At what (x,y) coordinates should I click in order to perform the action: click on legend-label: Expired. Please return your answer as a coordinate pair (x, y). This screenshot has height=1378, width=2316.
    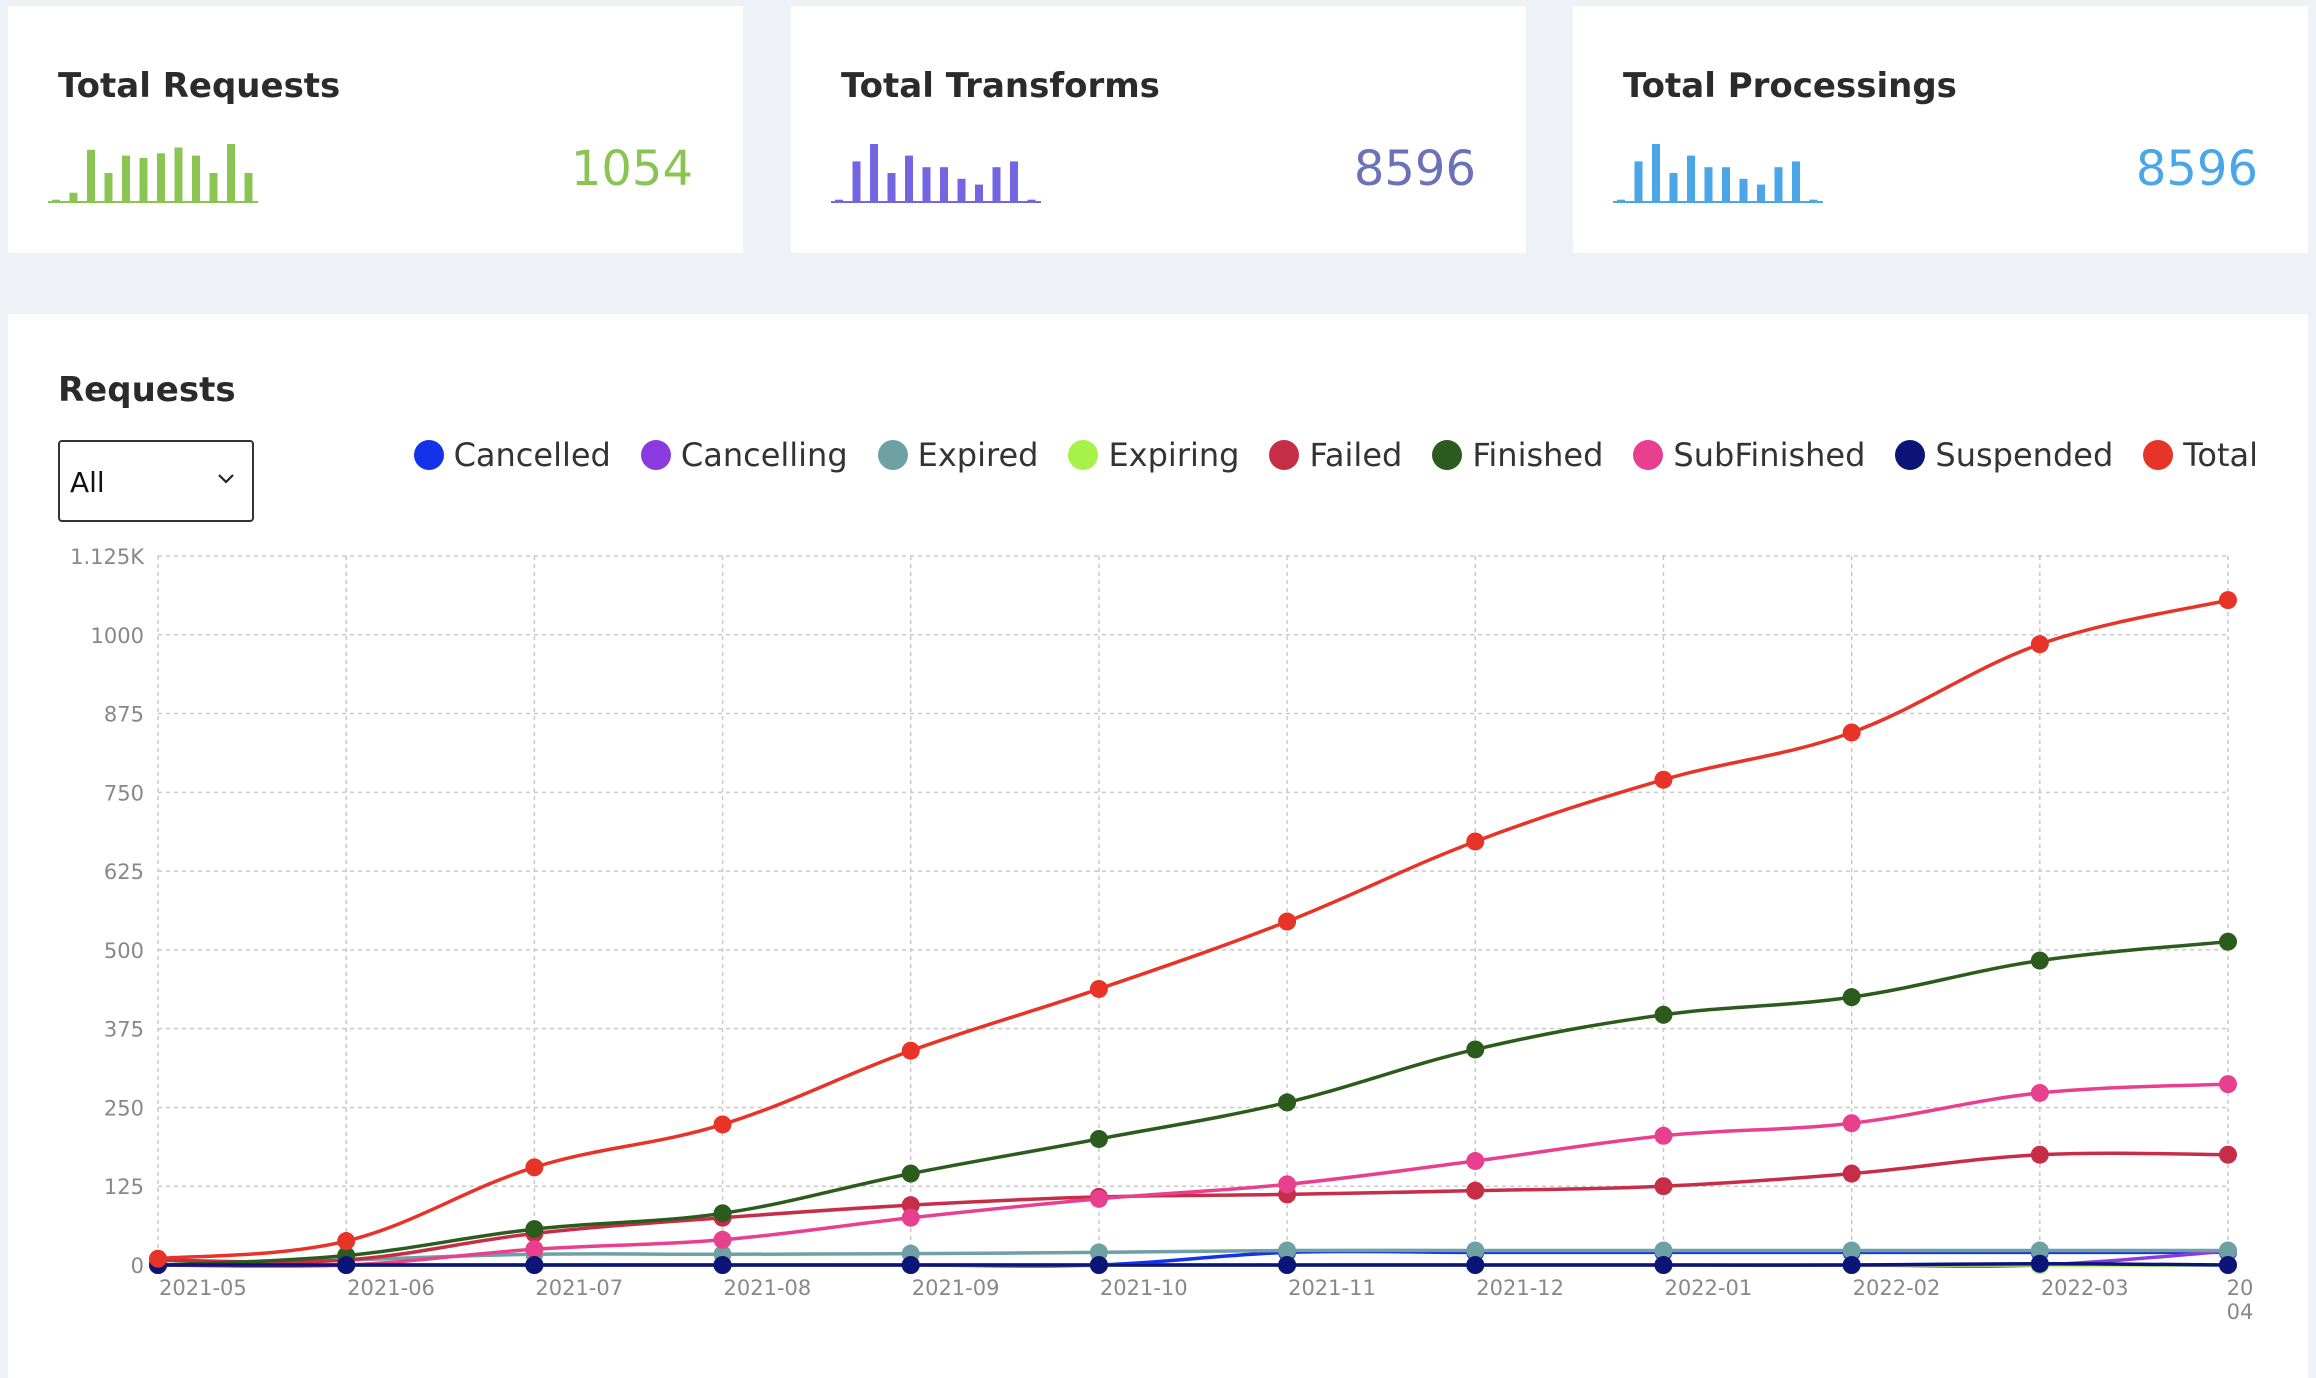
    Looking at the image, I should click on (978, 455).